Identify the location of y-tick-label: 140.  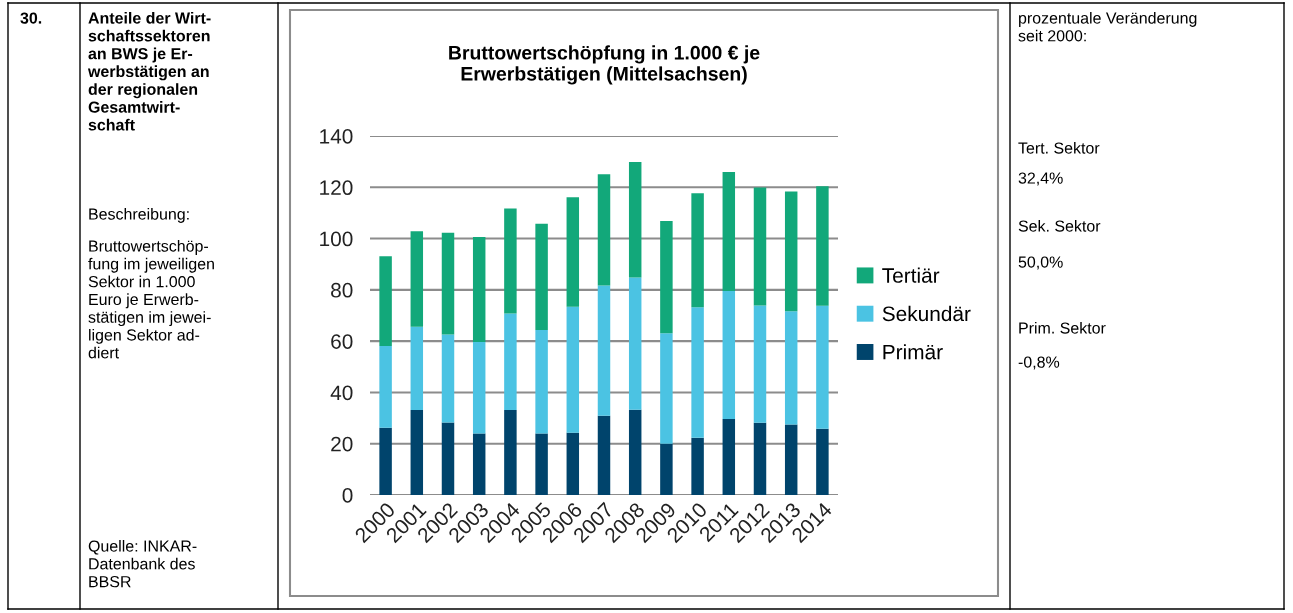
(336, 136).